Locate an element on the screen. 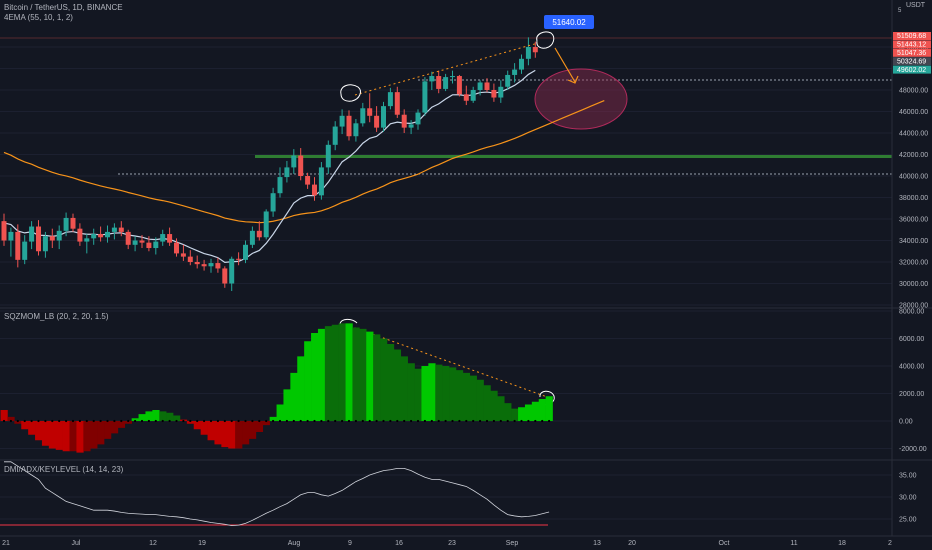 The width and height of the screenshot is (932, 550). price-callout: 51640.02 is located at coordinates (569, 22).